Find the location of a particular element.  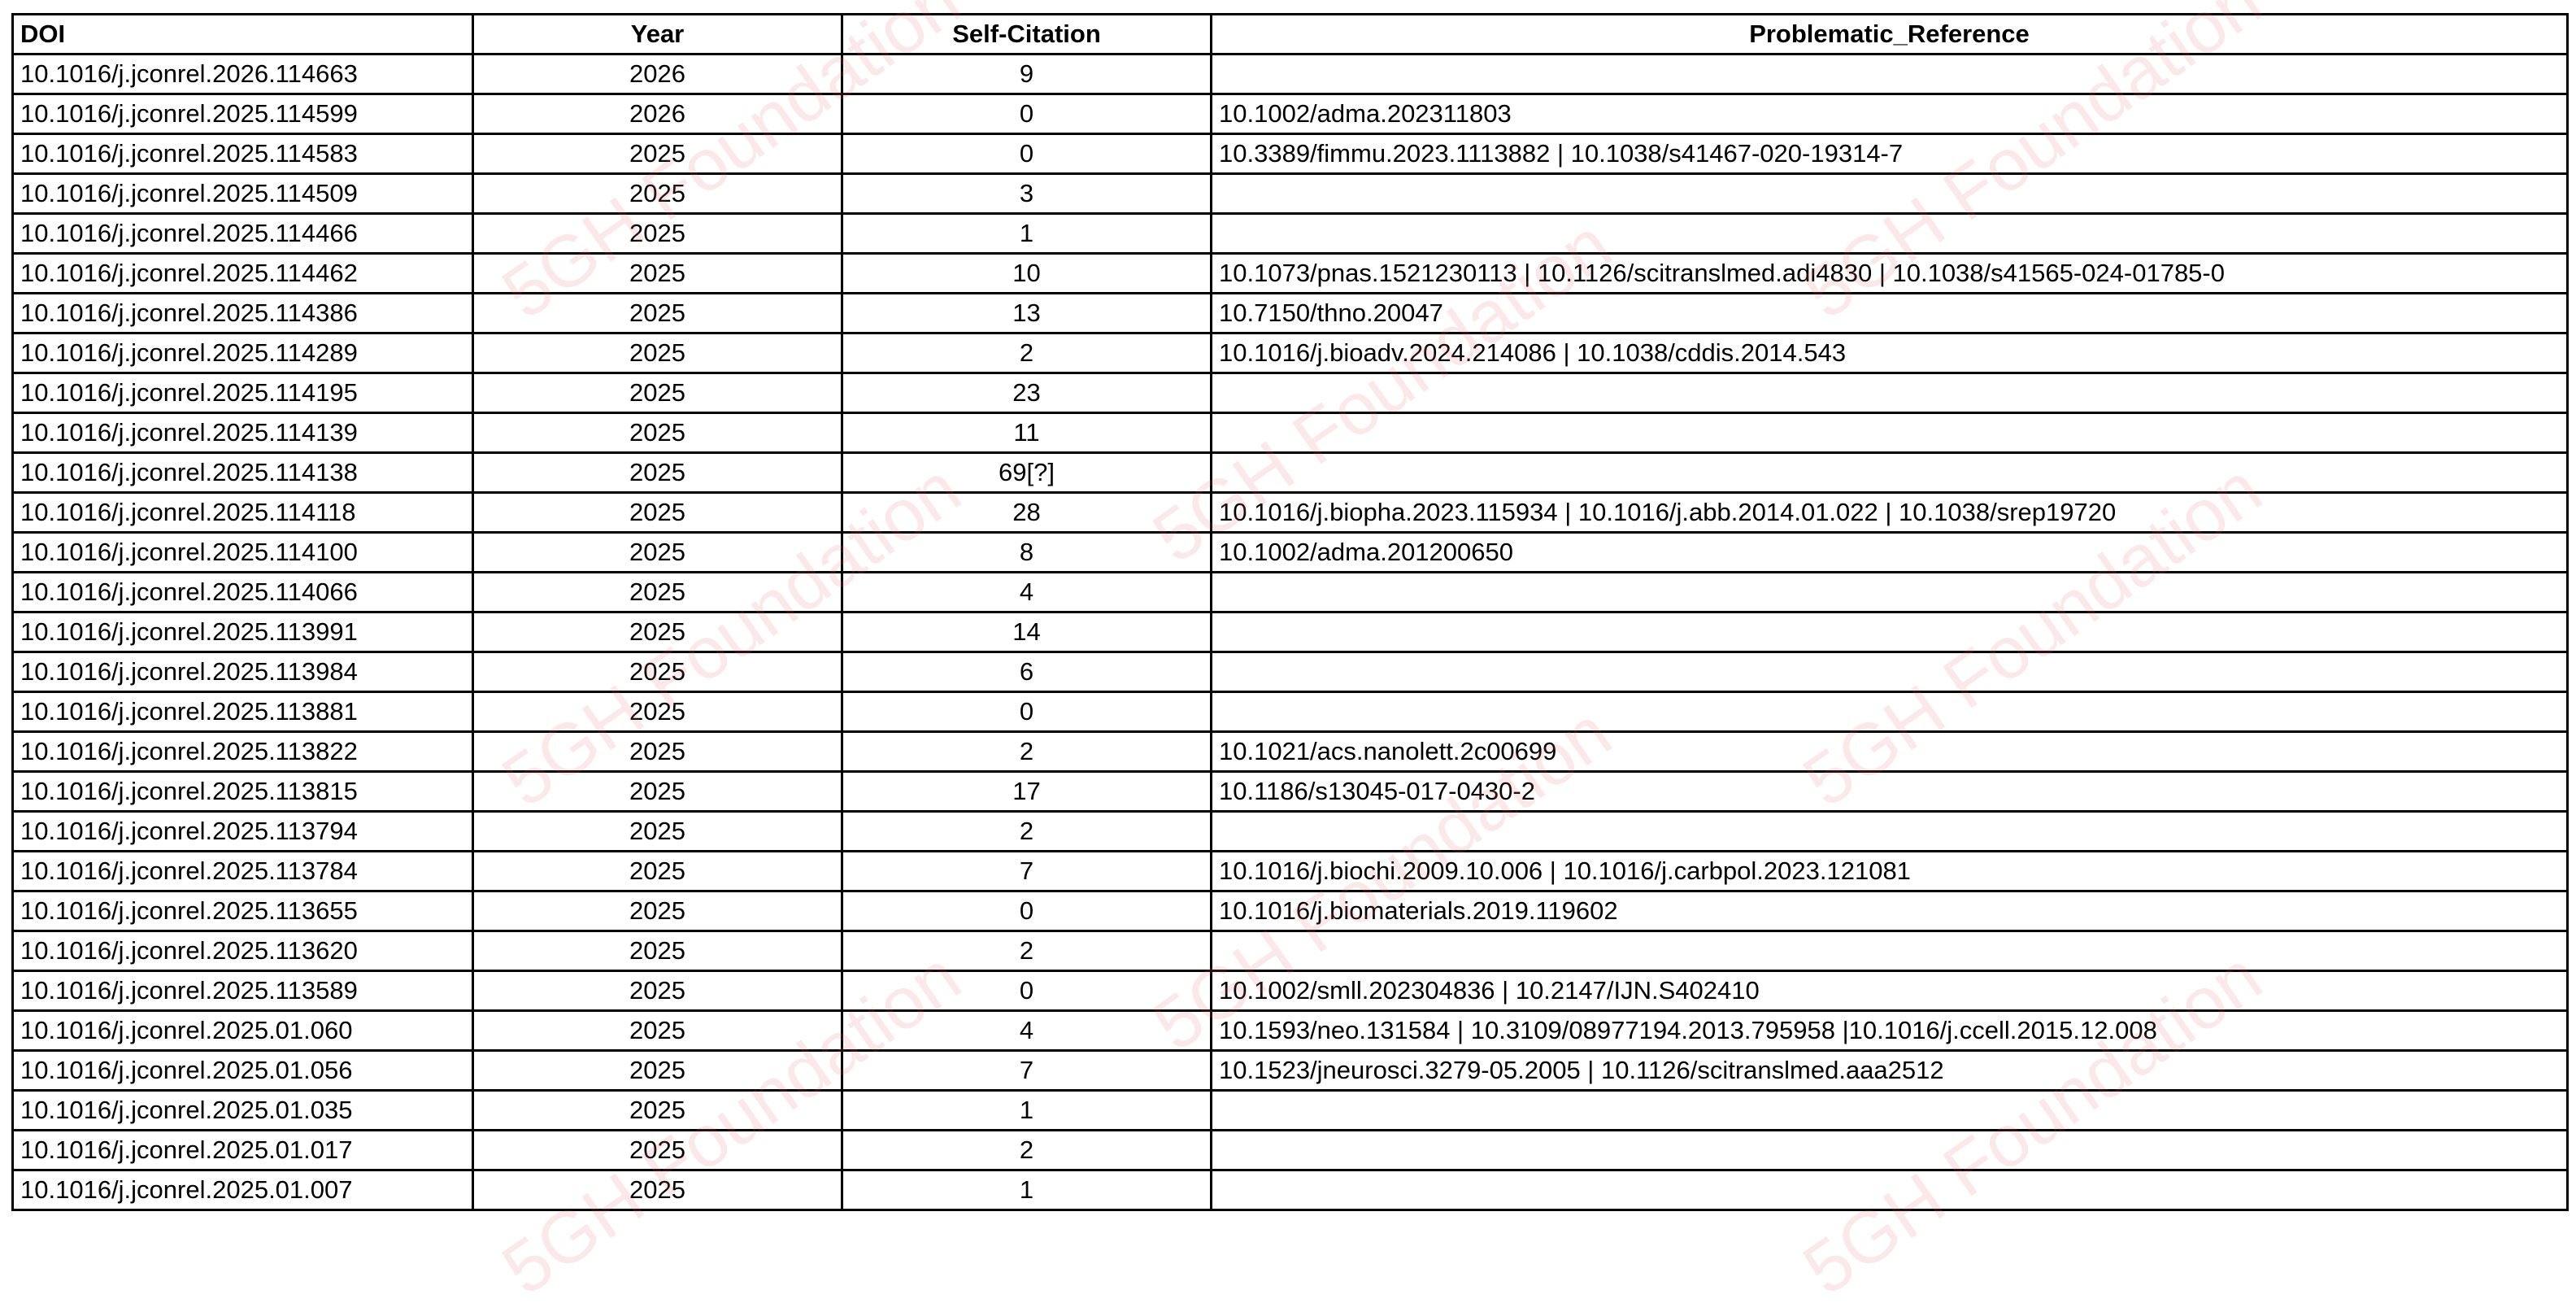

doi-cell: 10.1016/j.jconrel.2025.114118 is located at coordinates (243, 512).